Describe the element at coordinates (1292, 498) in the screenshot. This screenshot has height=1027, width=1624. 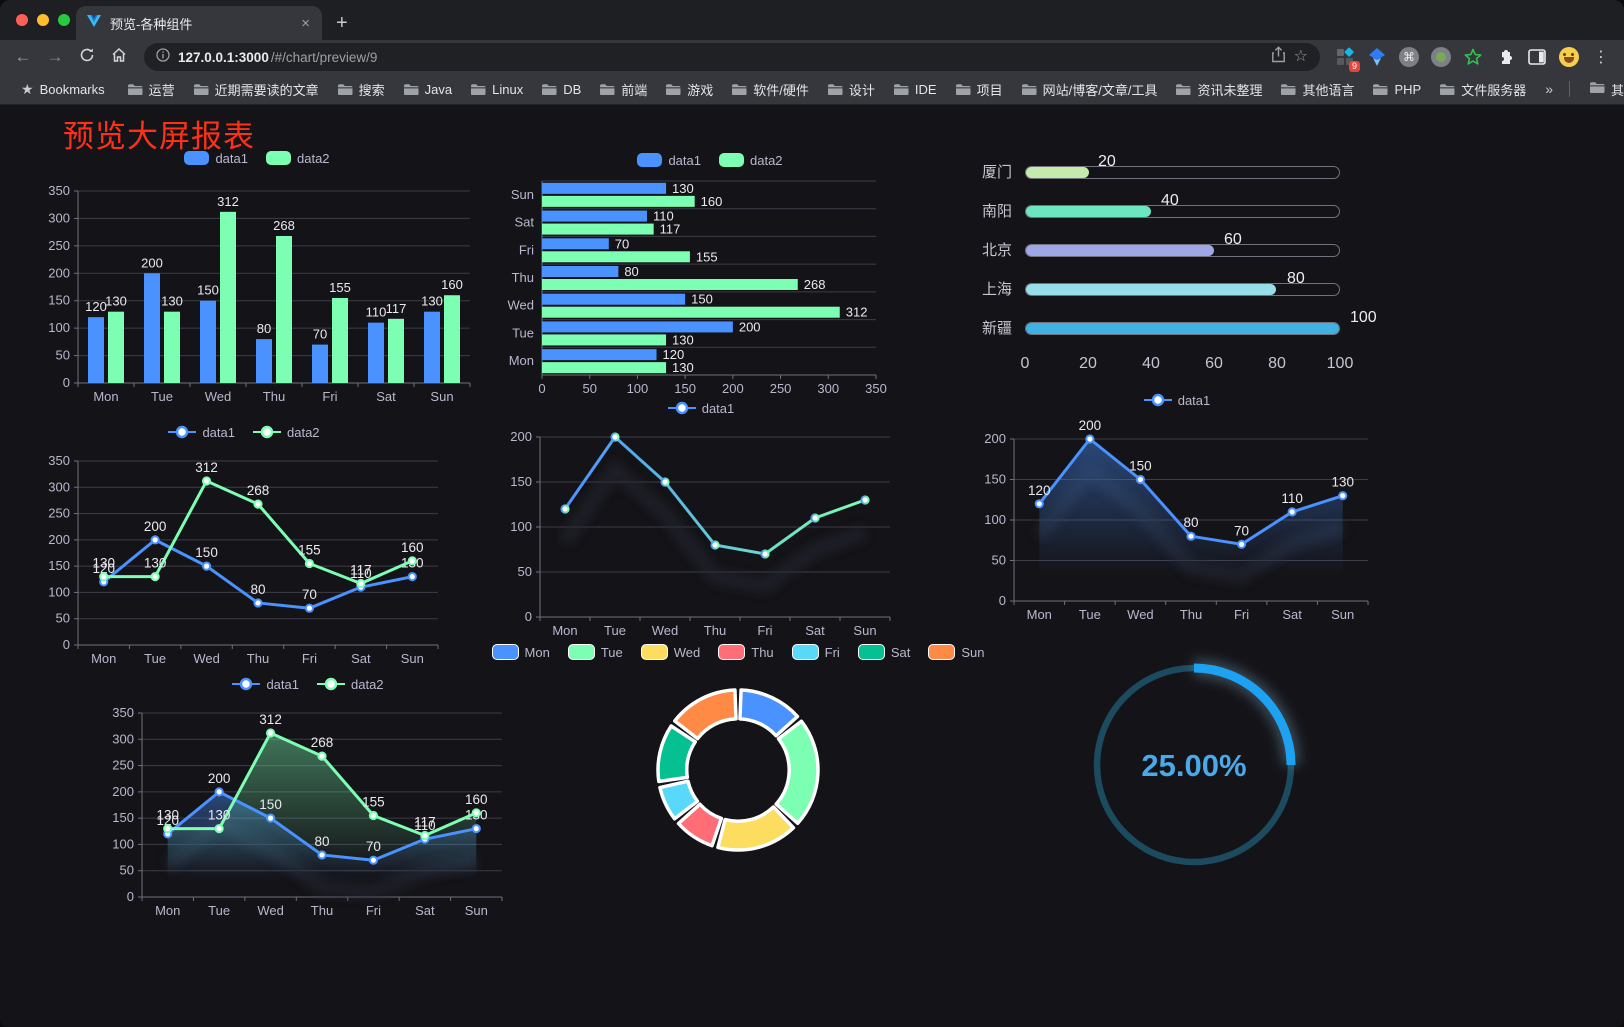
I see `svg-text: 110` at that location.